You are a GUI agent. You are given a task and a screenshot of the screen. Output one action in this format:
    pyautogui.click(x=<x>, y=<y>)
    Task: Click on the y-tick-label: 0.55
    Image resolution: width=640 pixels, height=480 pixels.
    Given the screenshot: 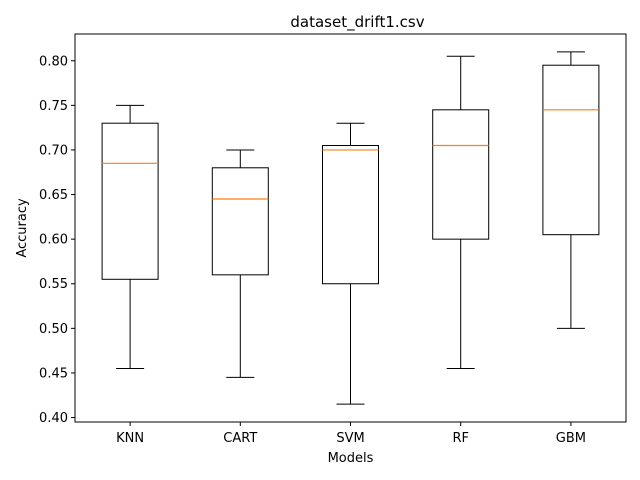 What is the action you would take?
    pyautogui.click(x=53, y=284)
    